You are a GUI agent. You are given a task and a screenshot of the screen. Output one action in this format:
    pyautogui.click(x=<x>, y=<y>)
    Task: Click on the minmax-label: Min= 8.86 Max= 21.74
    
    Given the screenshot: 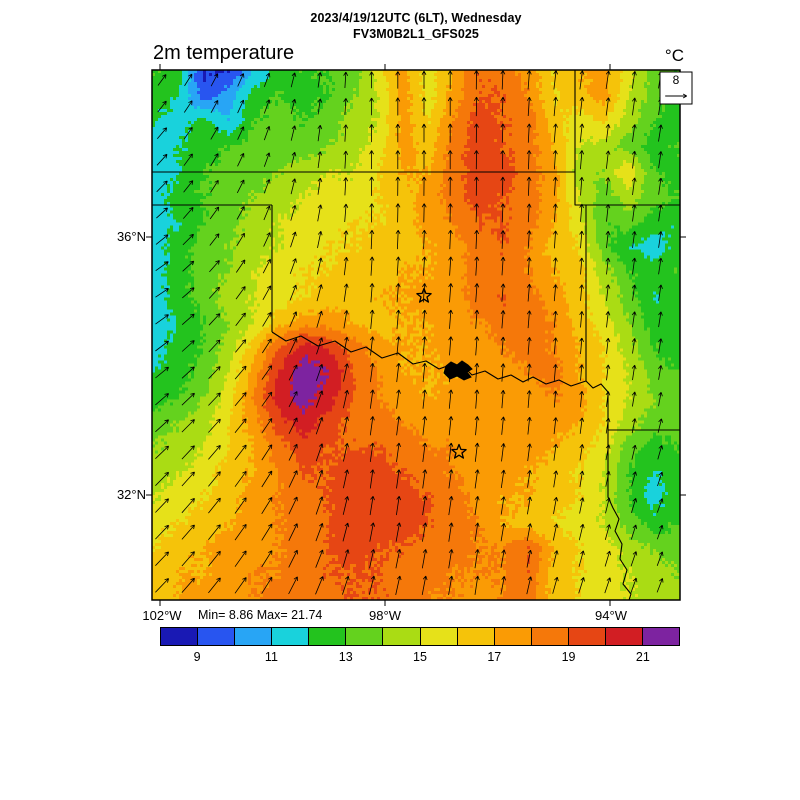 What is the action you would take?
    pyautogui.click(x=260, y=615)
    